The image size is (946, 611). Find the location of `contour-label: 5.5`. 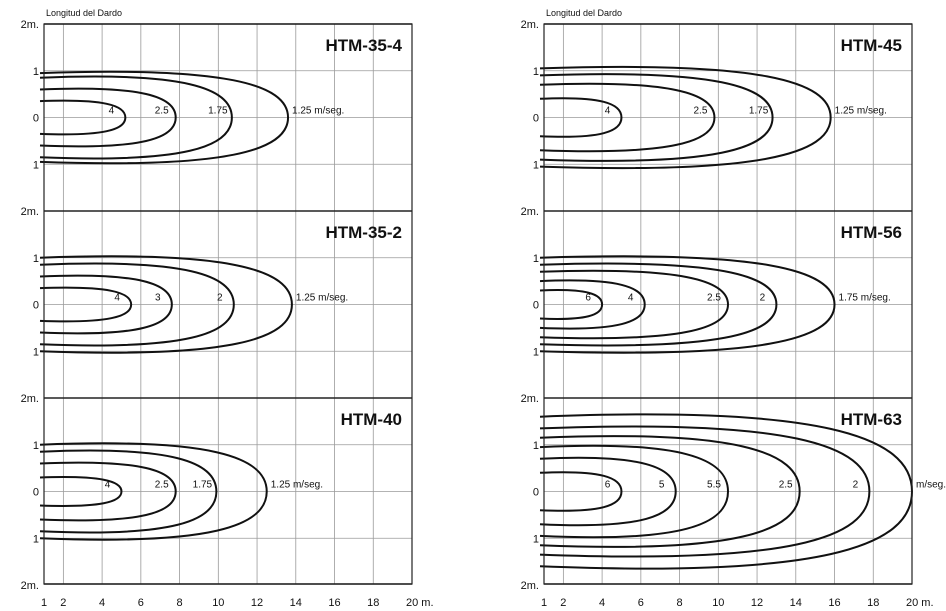

contour-label: 5.5 is located at coordinates (714, 485).